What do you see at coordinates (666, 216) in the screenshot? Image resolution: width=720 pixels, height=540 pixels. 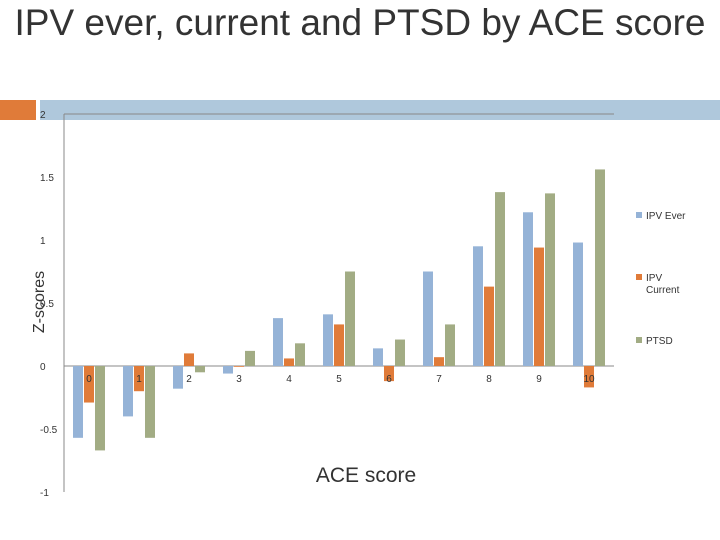 I see `legend-label: IPV Ever` at bounding box center [666, 216].